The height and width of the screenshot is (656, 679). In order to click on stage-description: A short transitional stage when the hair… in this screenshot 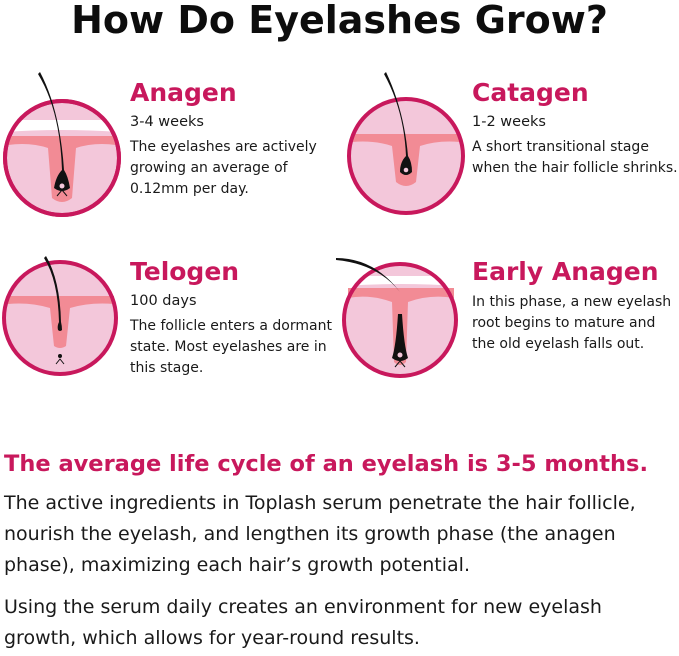, I will do `click(575, 157)`.